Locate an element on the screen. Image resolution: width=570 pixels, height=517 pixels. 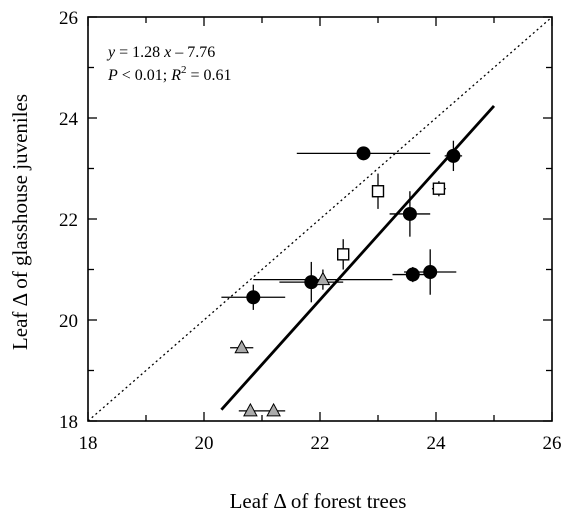
x-axis-label: Leaf Δ of forest trees is located at coordinates (318, 501).